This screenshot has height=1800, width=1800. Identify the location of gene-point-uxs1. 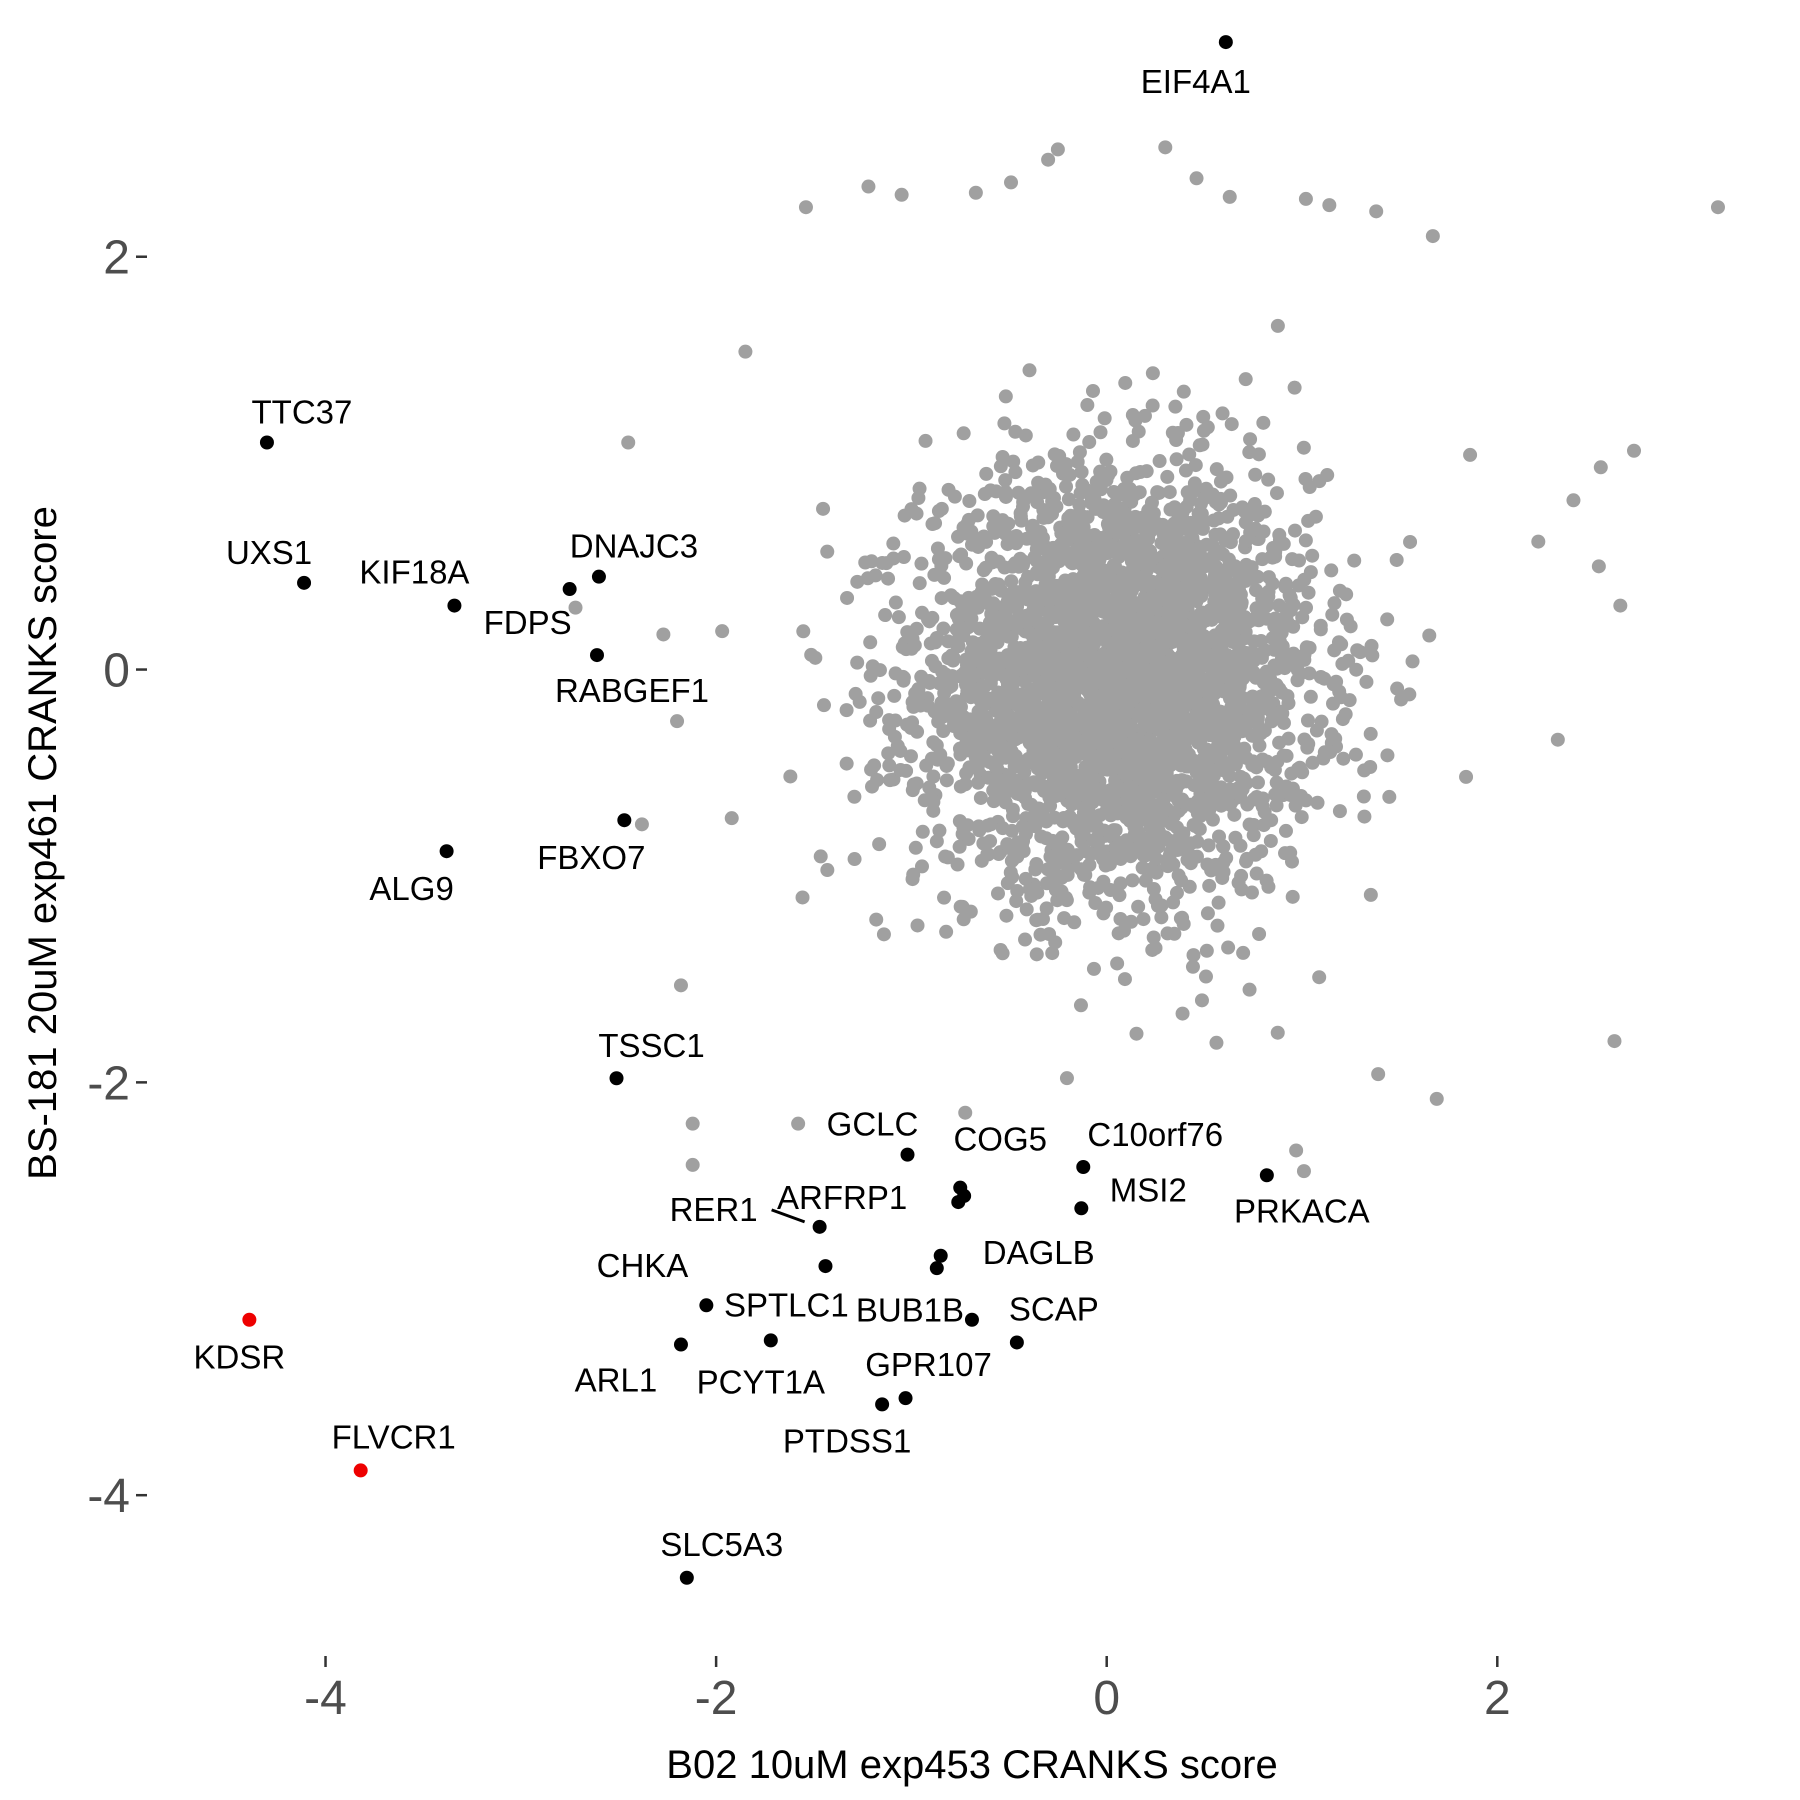
(304, 582).